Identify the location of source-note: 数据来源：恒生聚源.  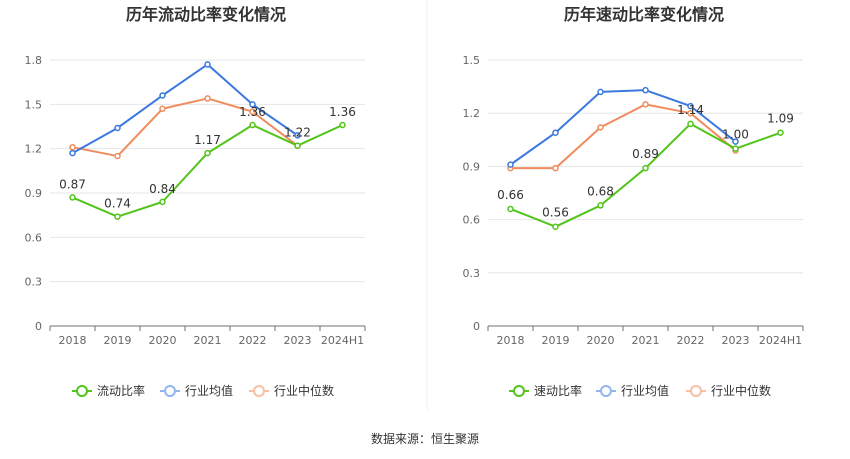
(424, 439).